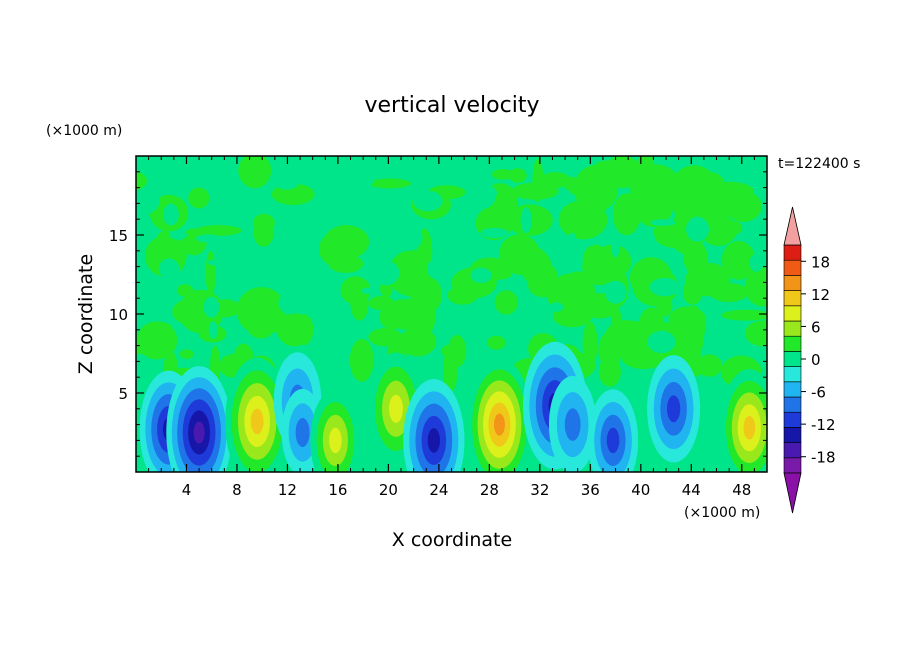 The height and width of the screenshot is (654, 904). What do you see at coordinates (438, 490) in the screenshot?
I see `x-tick-label: 24` at bounding box center [438, 490].